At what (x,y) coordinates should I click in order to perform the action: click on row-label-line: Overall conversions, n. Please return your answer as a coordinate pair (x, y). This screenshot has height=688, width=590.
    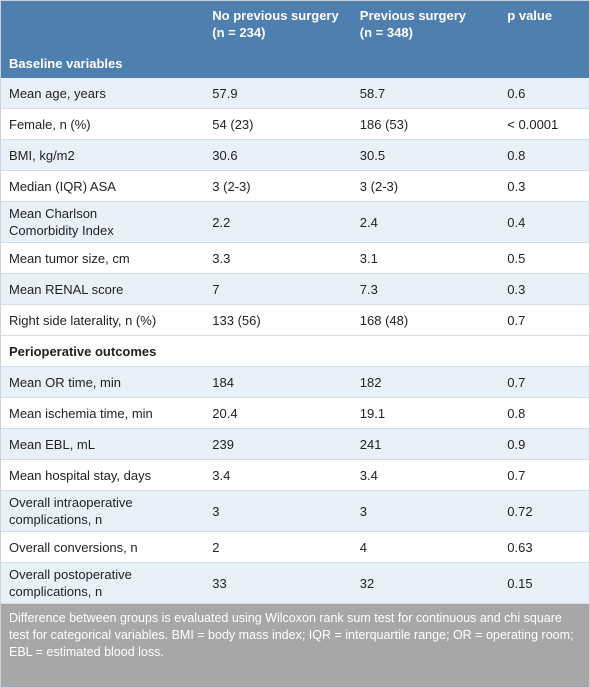
    Looking at the image, I should click on (73, 547).